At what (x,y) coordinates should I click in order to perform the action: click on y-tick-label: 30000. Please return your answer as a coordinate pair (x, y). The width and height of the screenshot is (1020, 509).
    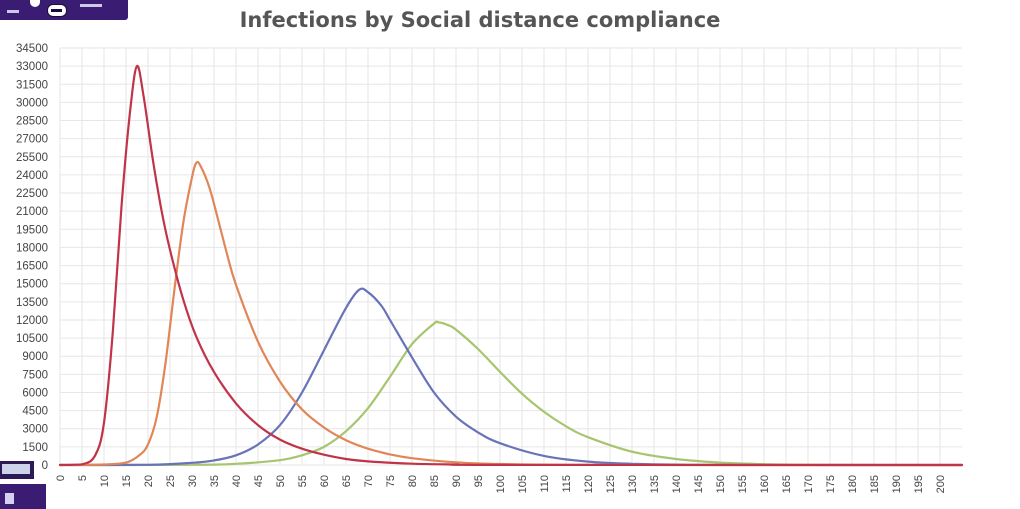
    Looking at the image, I should click on (32, 103).